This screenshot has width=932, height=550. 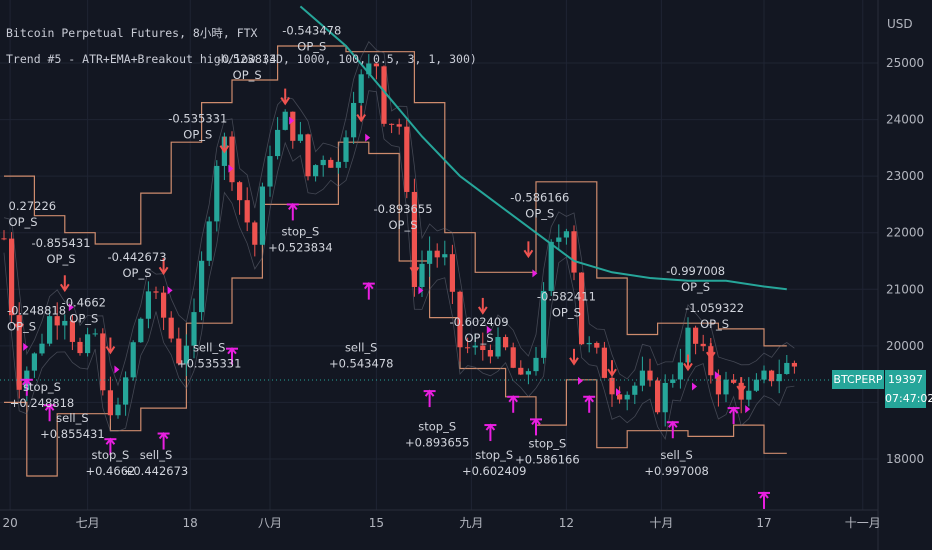 What do you see at coordinates (494, 471) in the screenshot?
I see `trade-label: +0.602409` at bounding box center [494, 471].